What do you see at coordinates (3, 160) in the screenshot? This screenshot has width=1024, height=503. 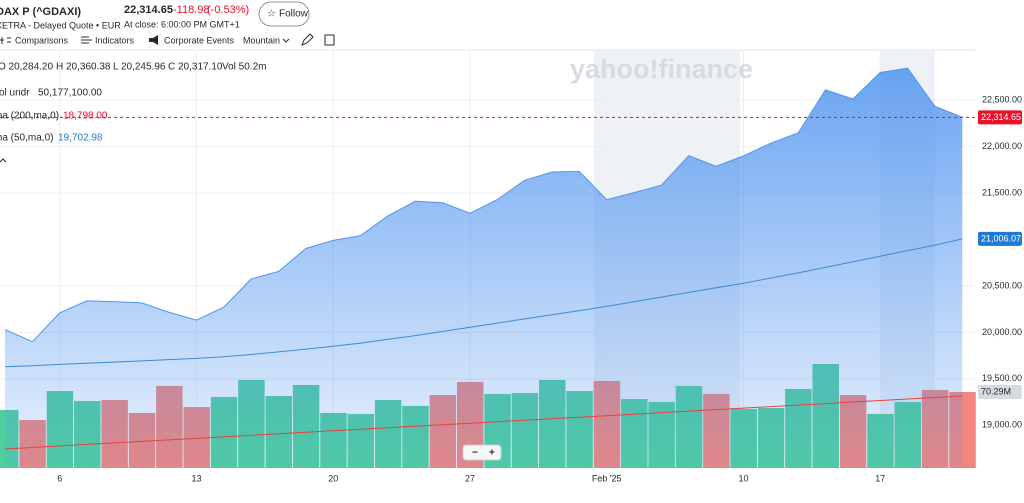 I see `collapse-chevron` at bounding box center [3, 160].